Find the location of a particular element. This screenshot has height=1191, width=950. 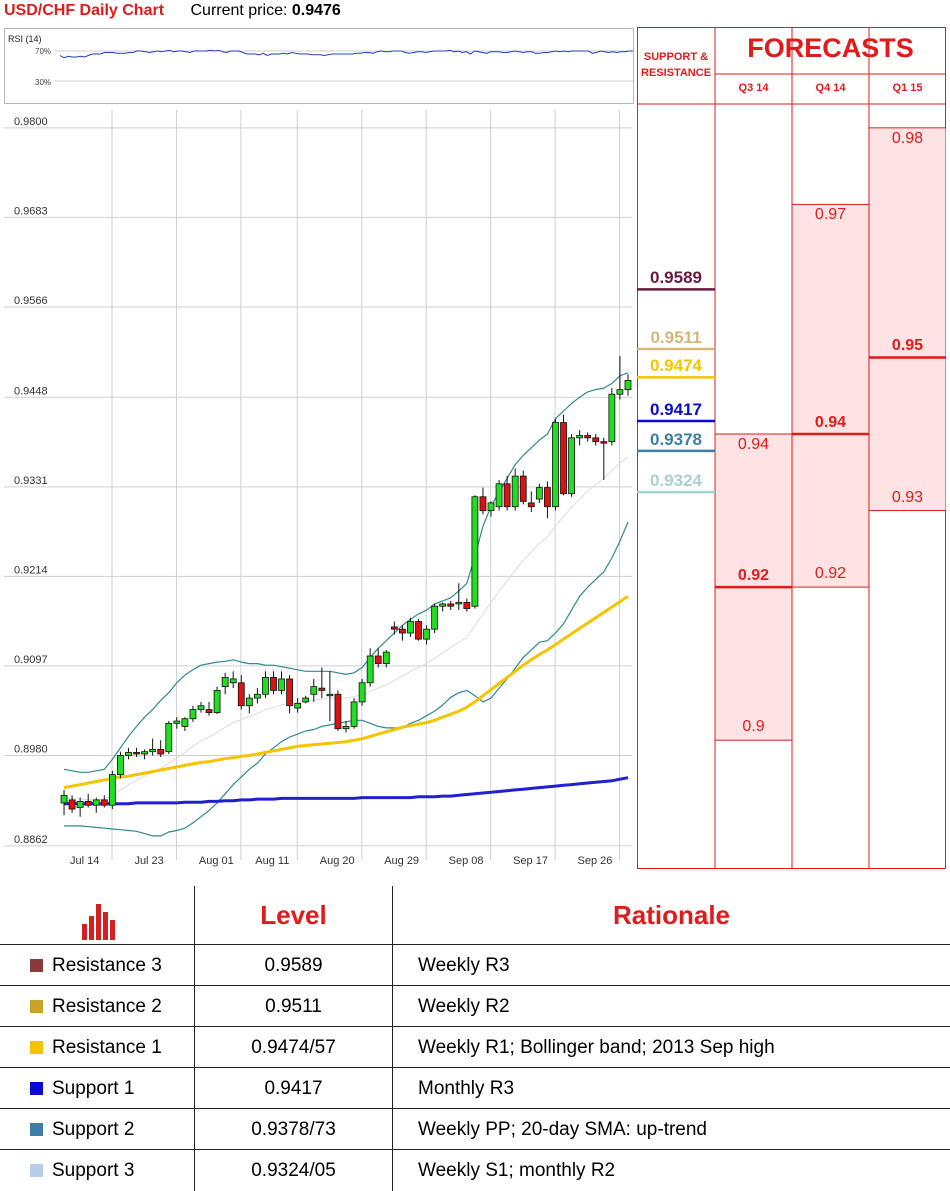

rsi-line is located at coordinates (346, 54).